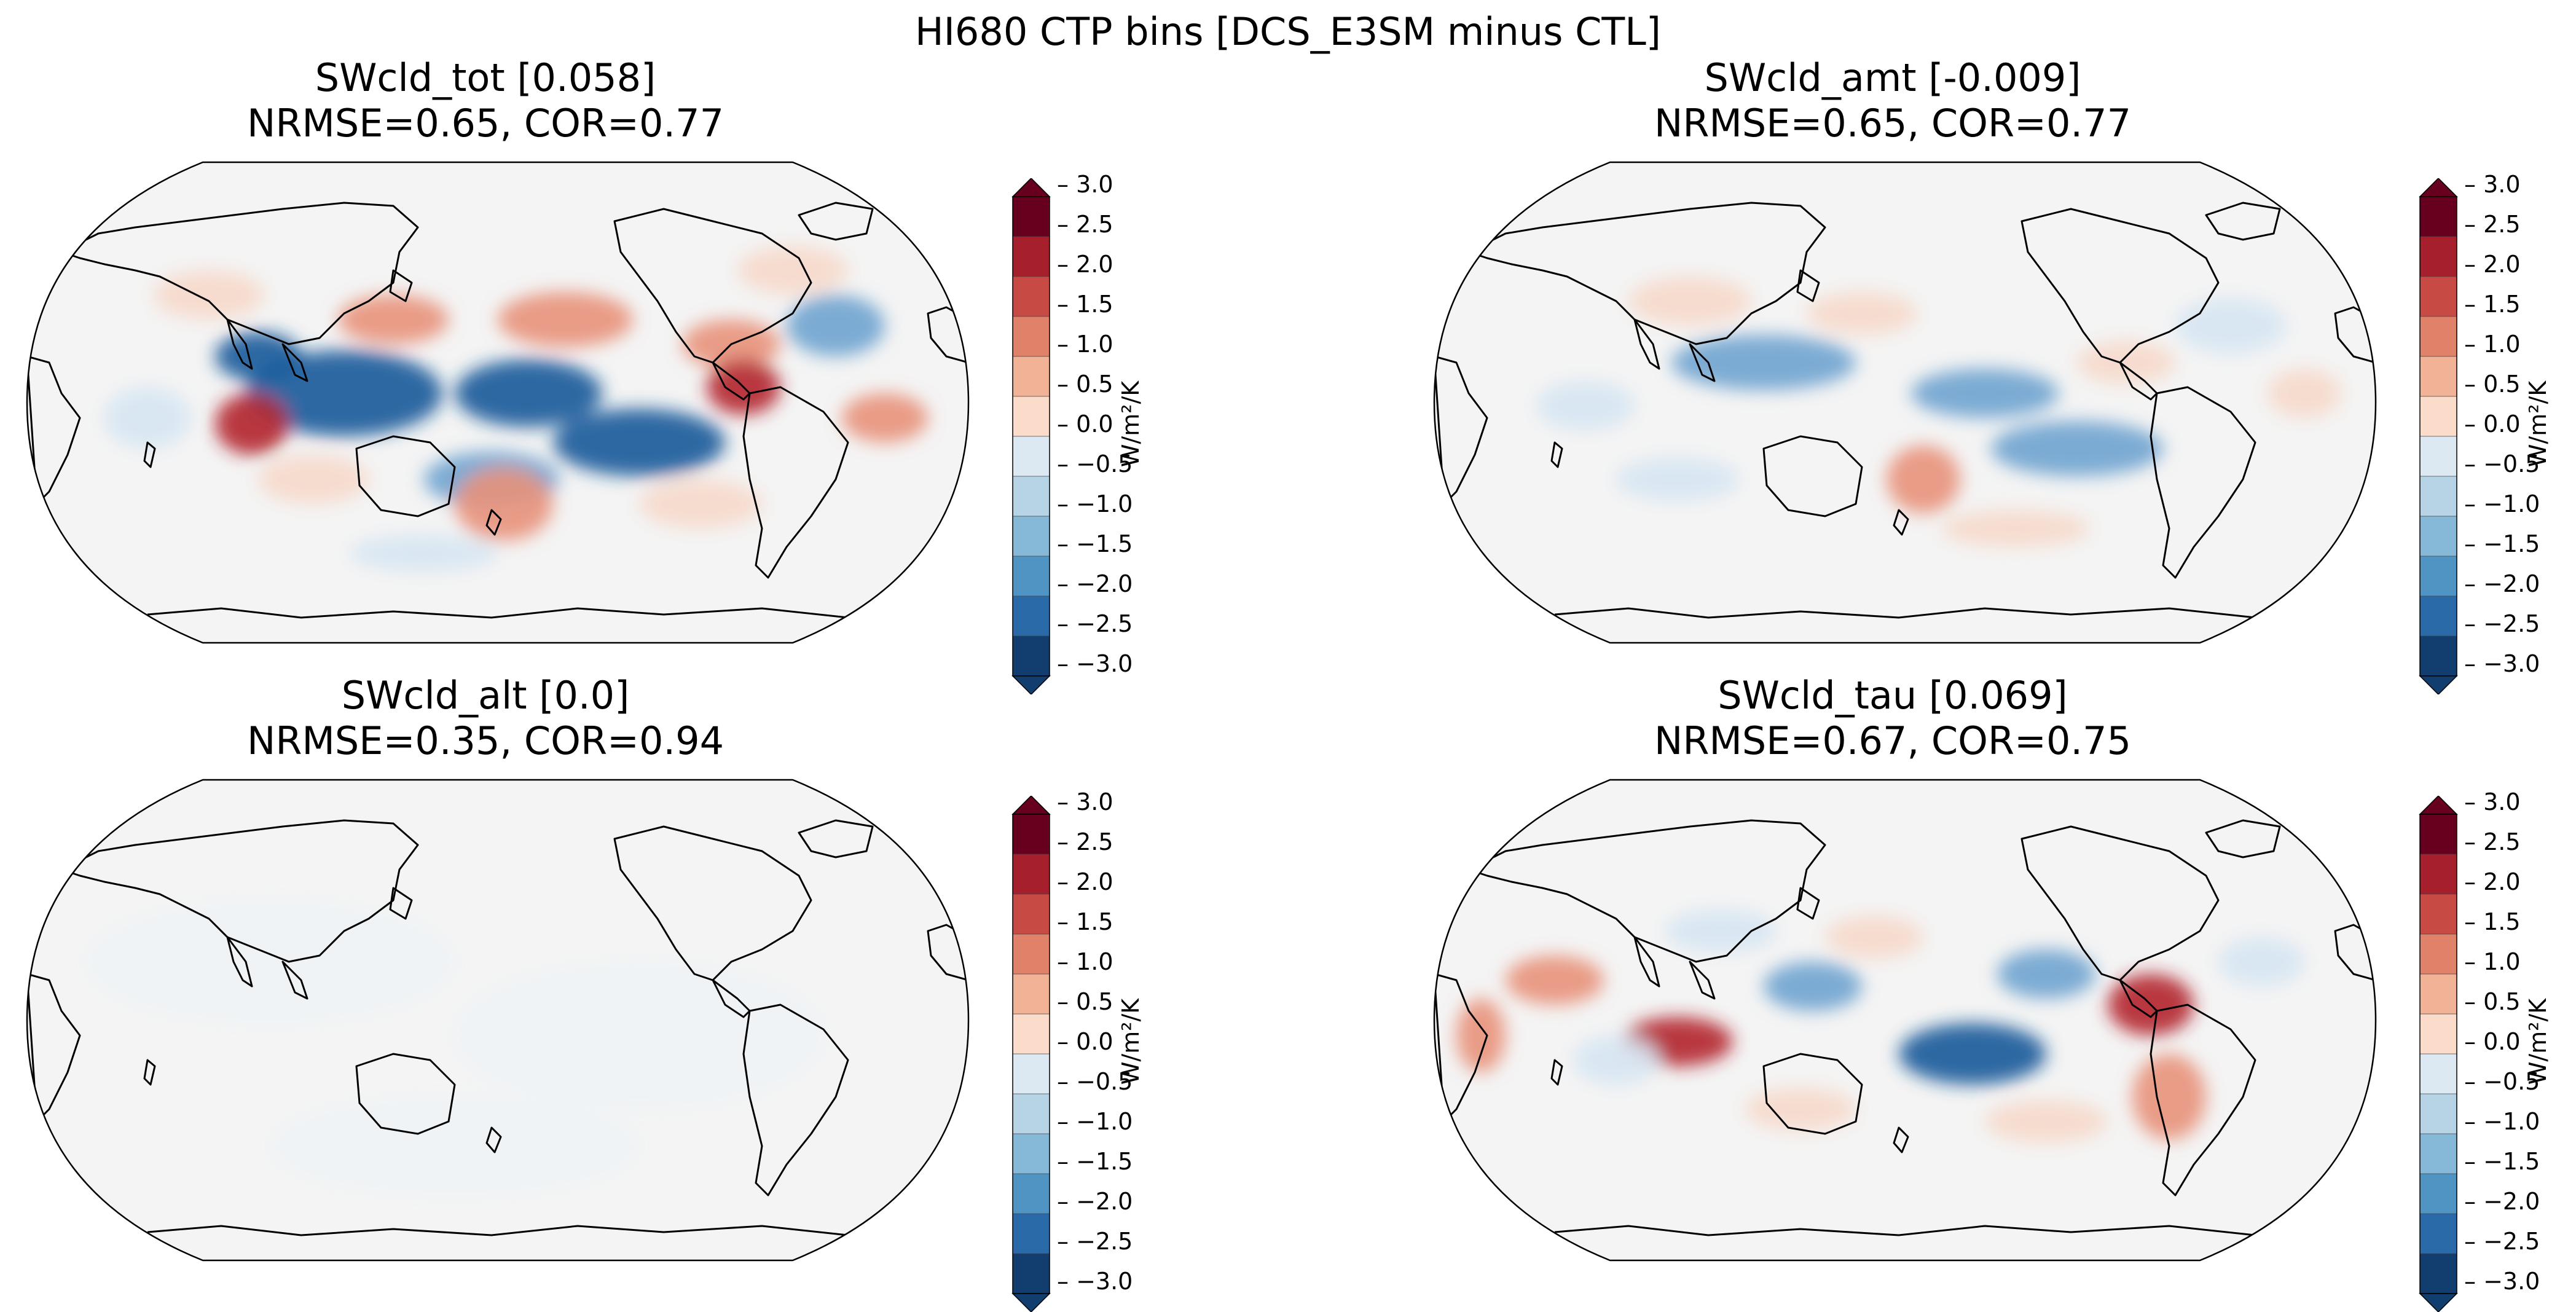  I want to click on panel-title: SWcld_tau [0.069] NRMSE=0.67, COR=0.75, so click(1893, 718).